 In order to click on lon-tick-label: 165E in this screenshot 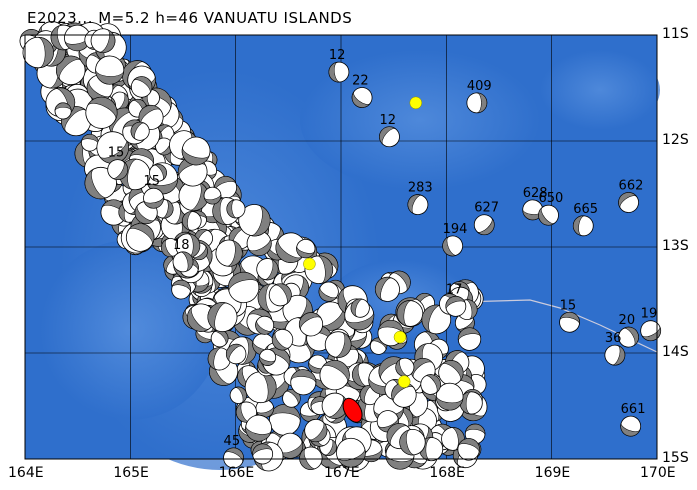, I will do `click(131, 473)`.